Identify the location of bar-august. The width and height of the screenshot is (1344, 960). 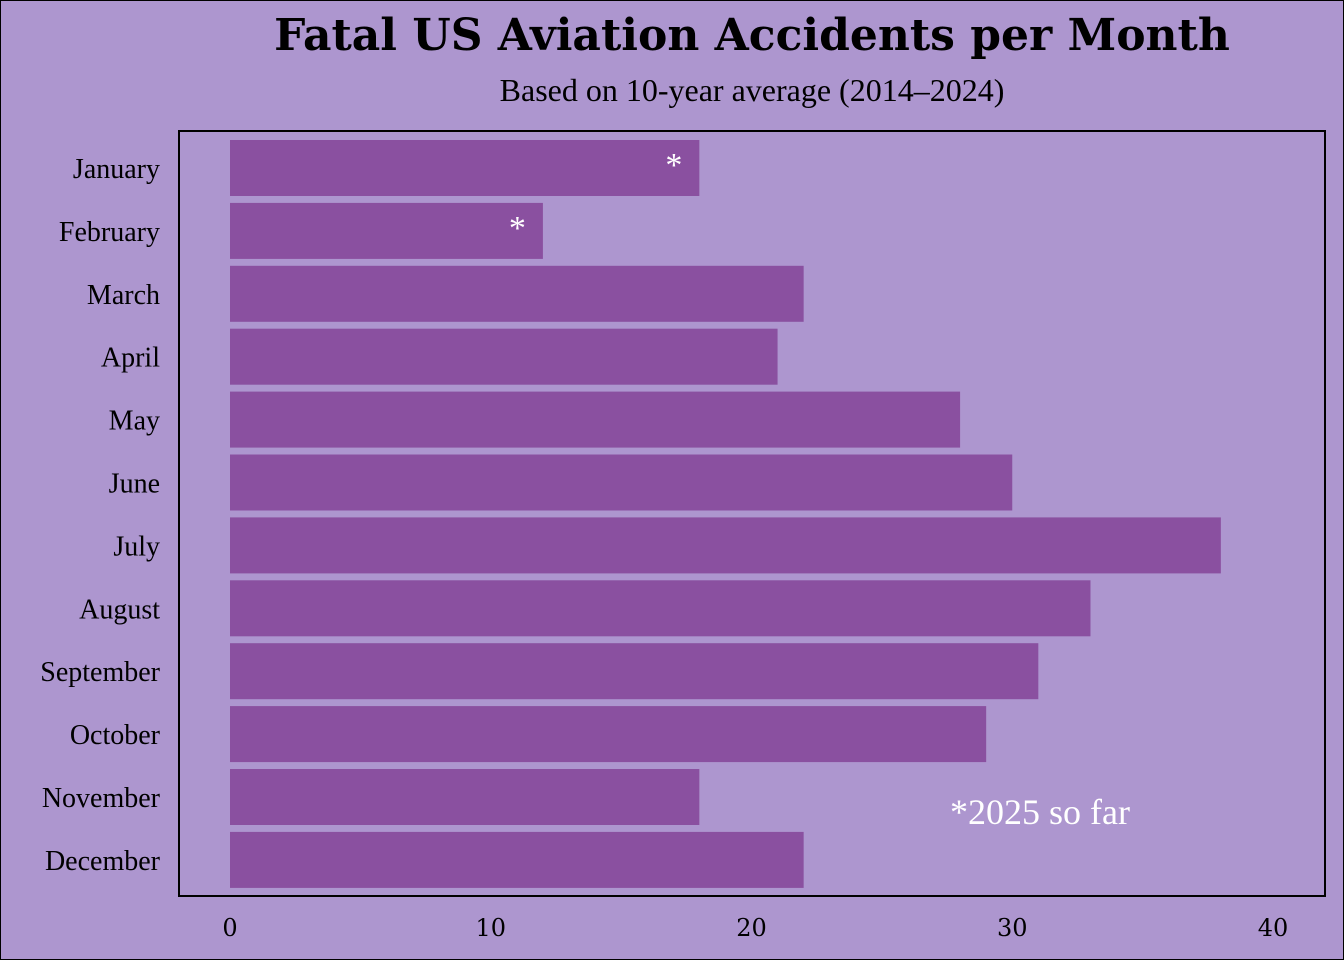
(660, 608).